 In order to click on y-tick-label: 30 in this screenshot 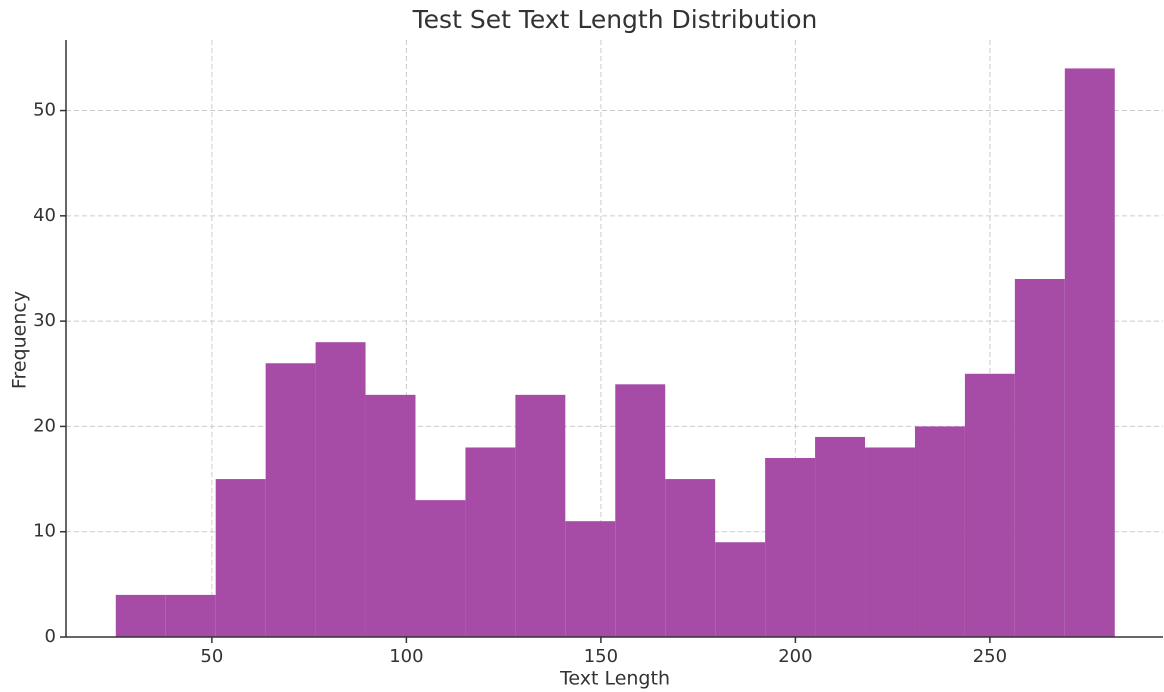, I will do `click(44, 320)`.